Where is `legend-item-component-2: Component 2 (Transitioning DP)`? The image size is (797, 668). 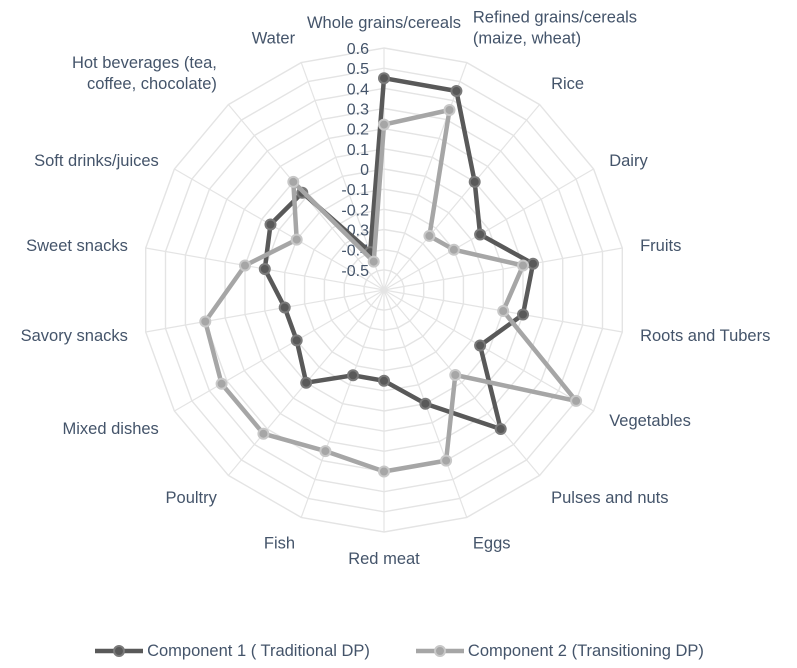
legend-item-component-2: Component 2 (Transitioning DP) is located at coordinates (559, 651).